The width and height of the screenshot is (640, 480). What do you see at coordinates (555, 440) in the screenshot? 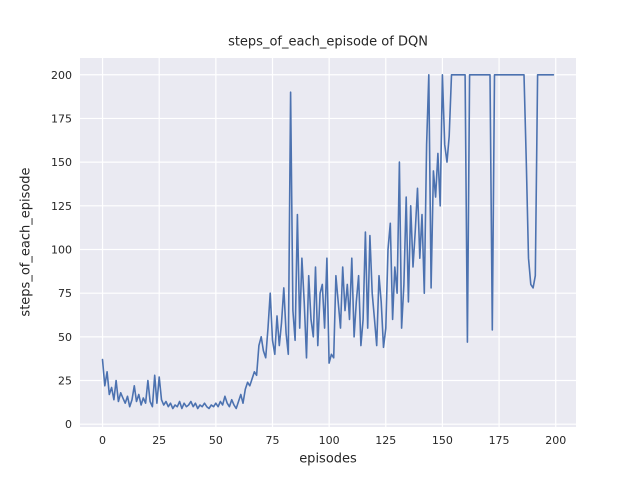
I see `x-tick-label: 200` at bounding box center [555, 440].